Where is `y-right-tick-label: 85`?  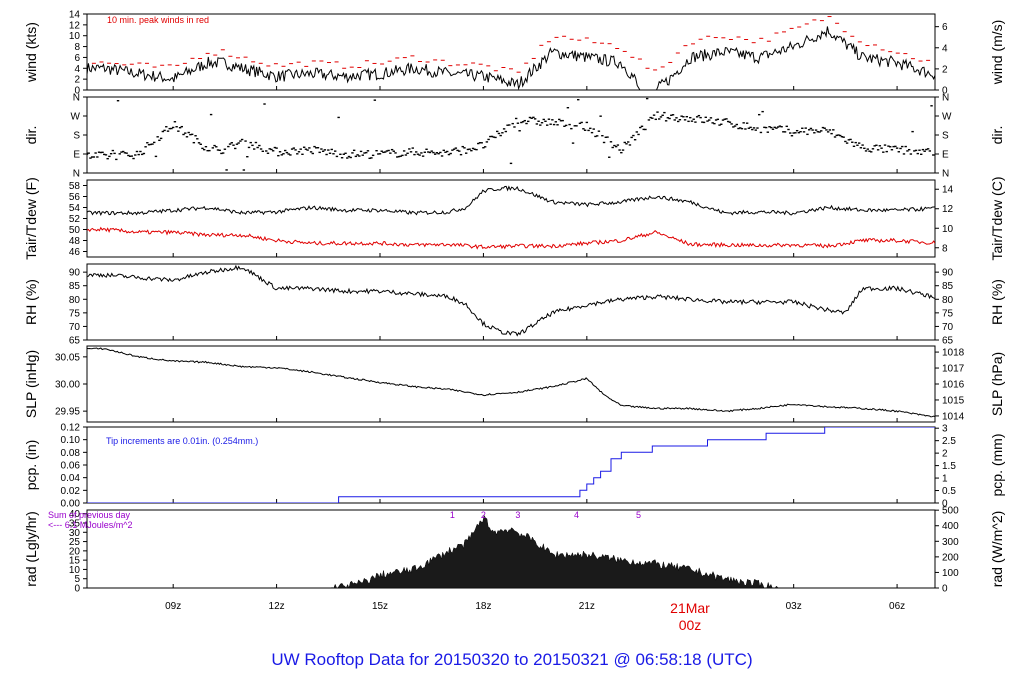
y-right-tick-label: 85 is located at coordinates (948, 286).